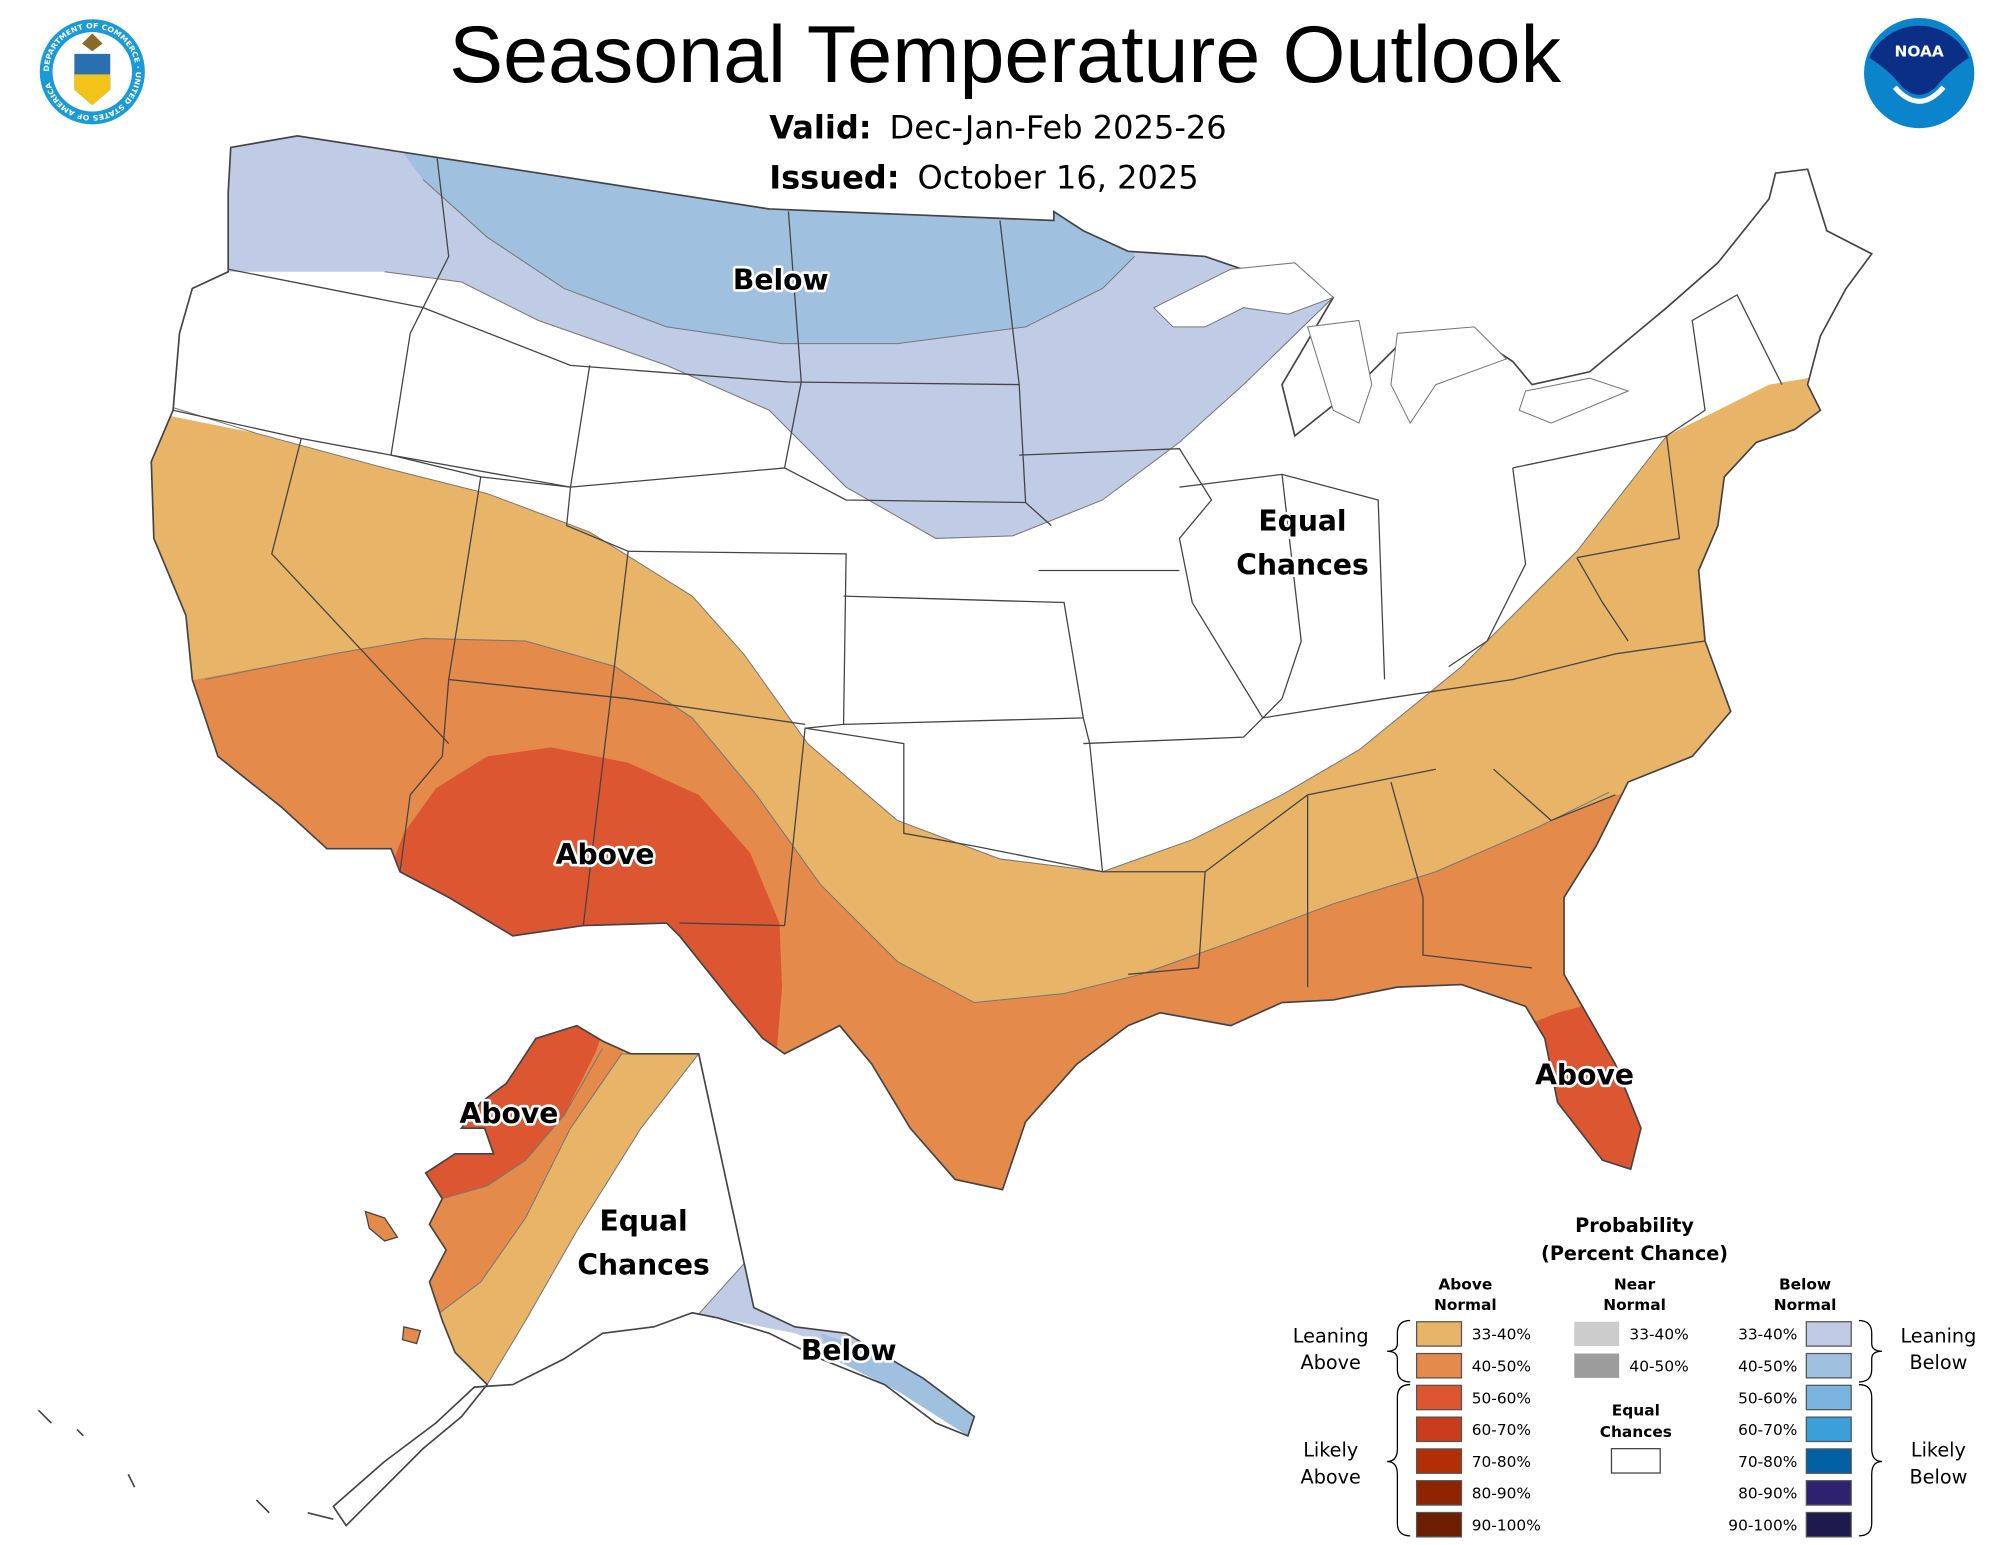 The height and width of the screenshot is (1545, 2000). Describe the element at coordinates (1919, 73) in the screenshot. I see `noaa-logo: NOAA` at that location.